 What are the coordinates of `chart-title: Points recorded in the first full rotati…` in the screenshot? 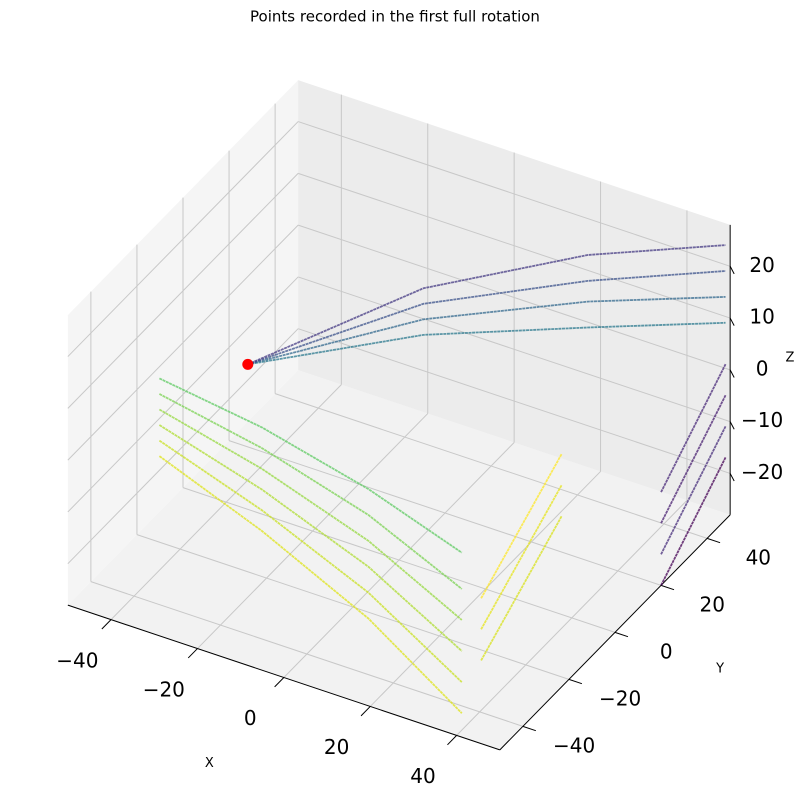 It's located at (395, 17).